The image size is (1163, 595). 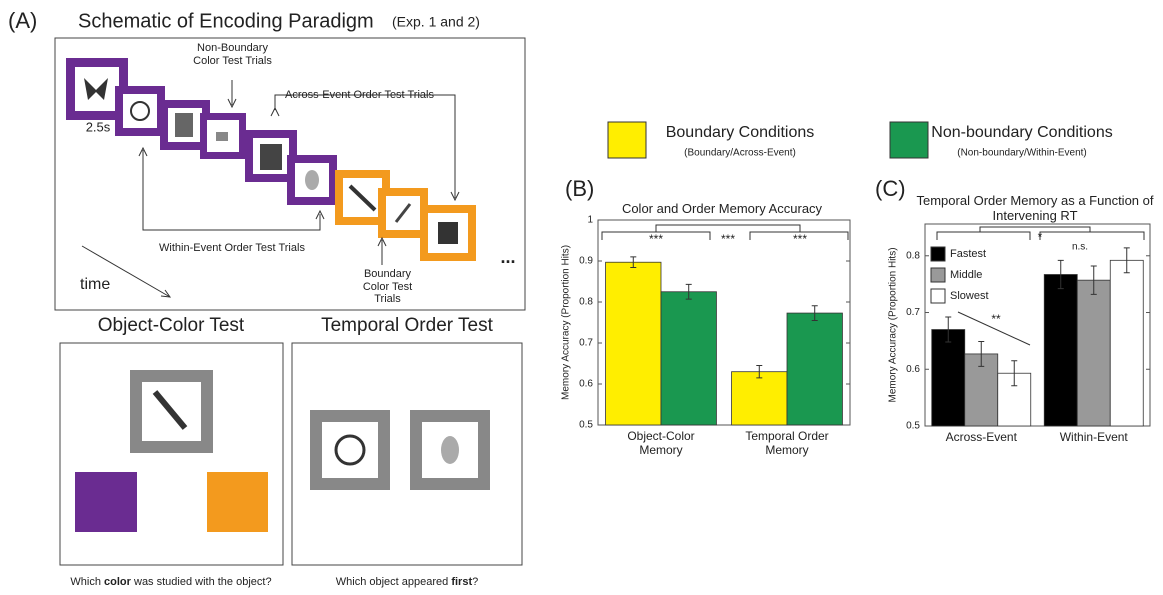 I want to click on legend-label: Non-boundary Conditions, so click(x=1021, y=132).